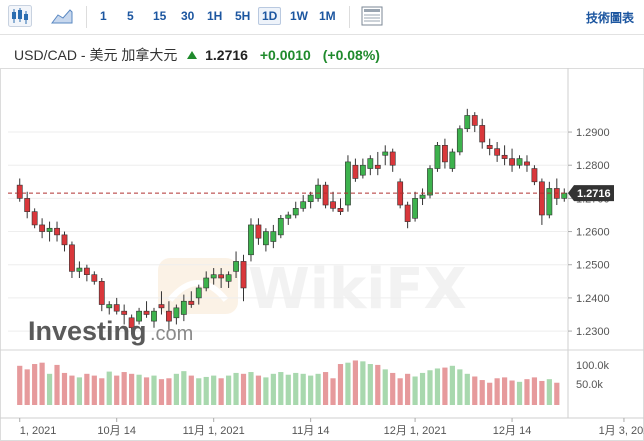 The image size is (644, 441). Describe the element at coordinates (357, 289) in the screenshot. I see `wikifx-watermark-text: WikiFX` at that location.